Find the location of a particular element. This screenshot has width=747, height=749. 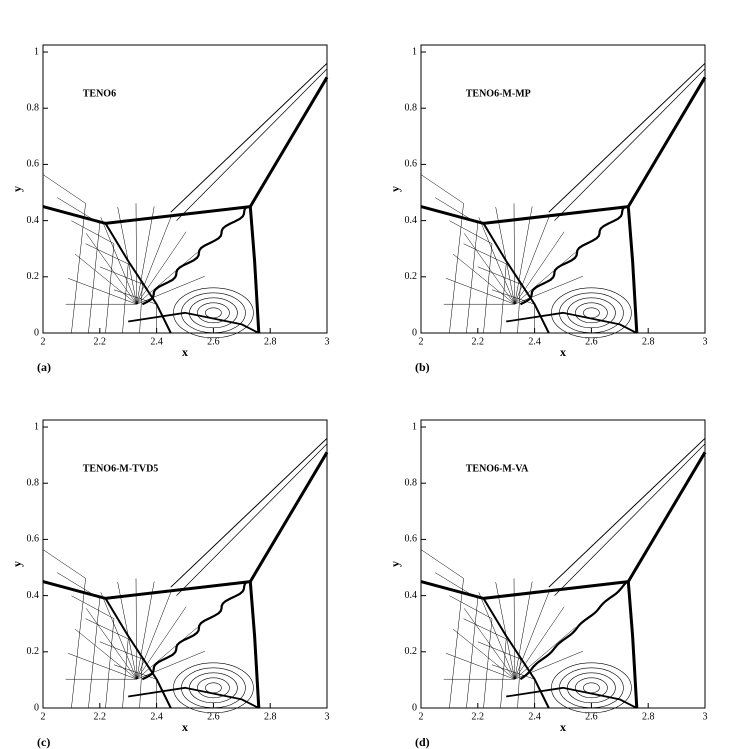

y-axis-label: y is located at coordinates (395, 189).